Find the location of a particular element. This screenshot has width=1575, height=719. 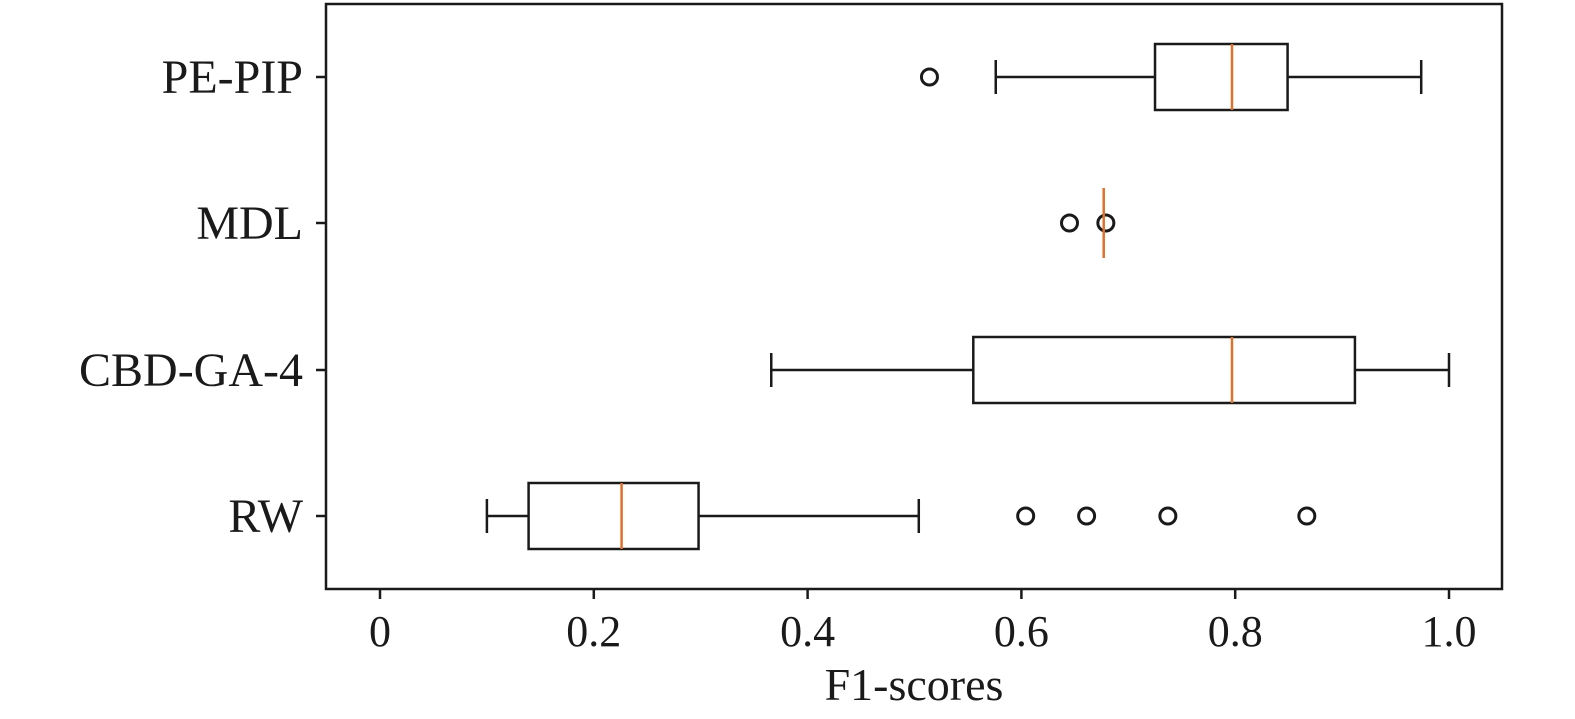

category-label: RW is located at coordinates (265, 516).